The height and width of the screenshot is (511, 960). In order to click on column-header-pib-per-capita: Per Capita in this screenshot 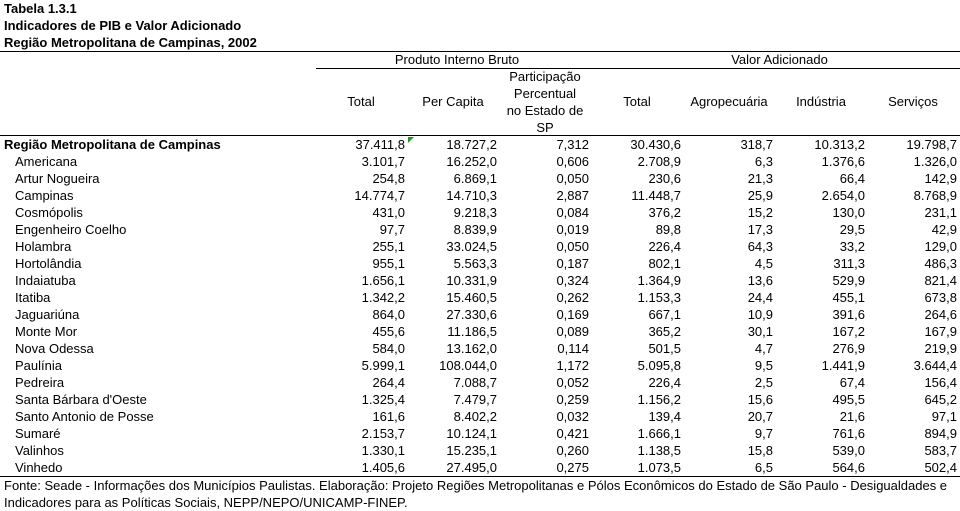, I will do `click(453, 101)`.